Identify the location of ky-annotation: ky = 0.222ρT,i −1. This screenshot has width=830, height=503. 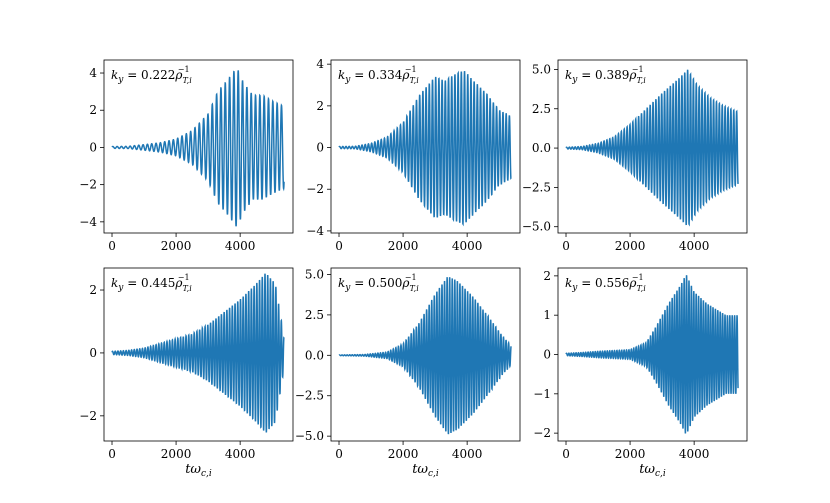
(151, 75).